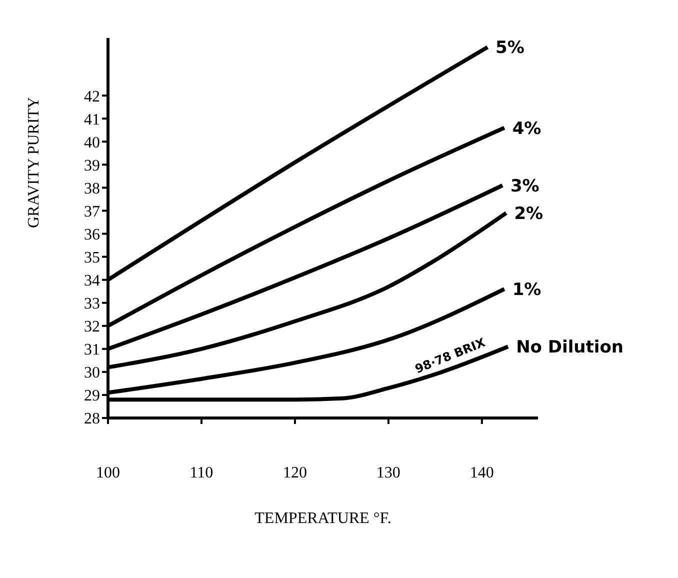  Describe the element at coordinates (92, 235) in the screenshot. I see `y-tick-label: 36` at that location.